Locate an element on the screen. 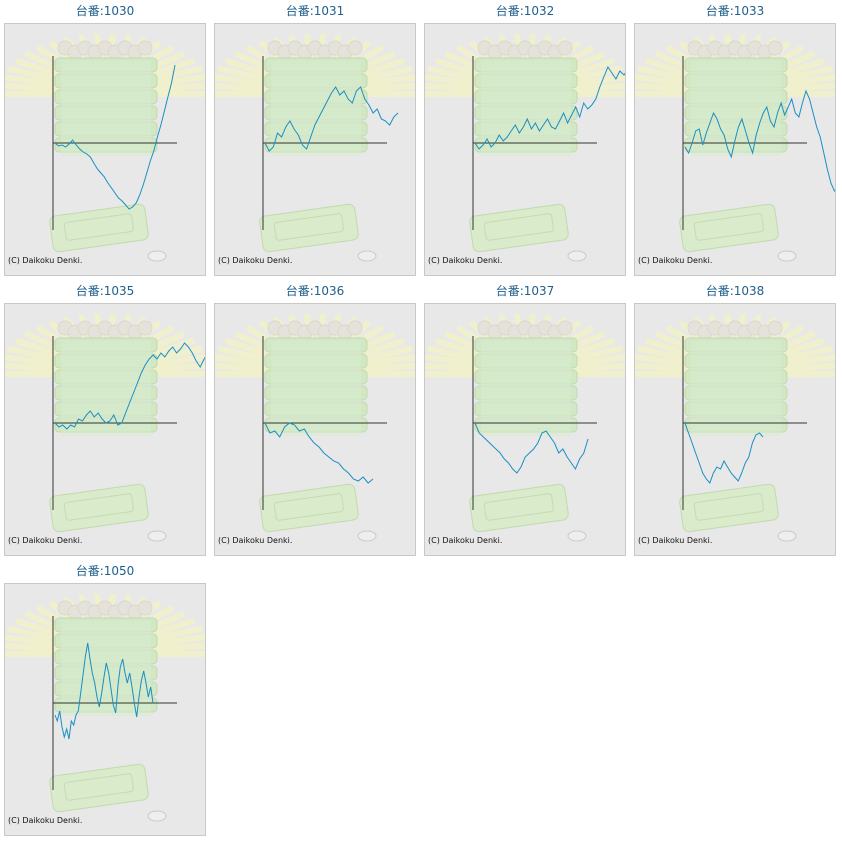 Image resolution: width=842 pixels, height=843 pixels. chart-title: 台番:1031 is located at coordinates (315, 11).